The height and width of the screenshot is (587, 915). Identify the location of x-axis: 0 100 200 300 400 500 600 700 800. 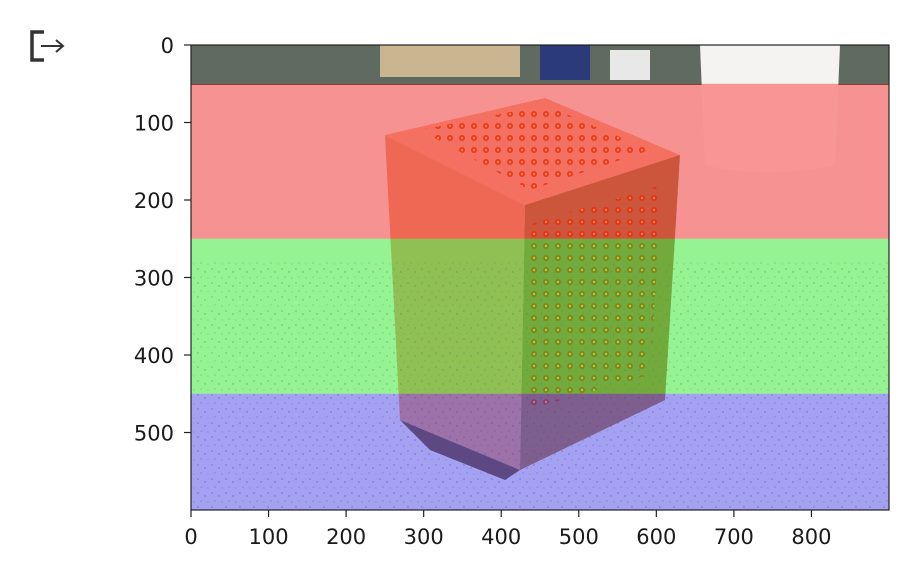
(507, 529).